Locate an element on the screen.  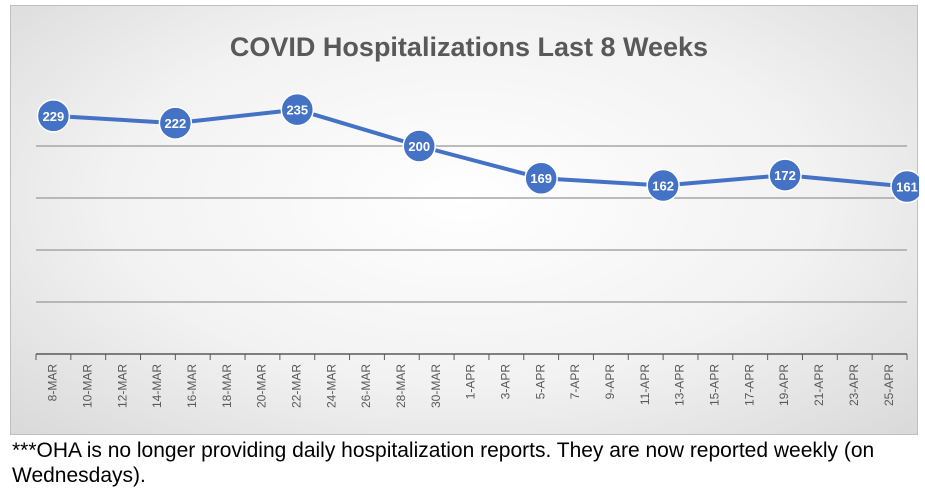
x-tick-label: 19-APR is located at coordinates (784, 385).